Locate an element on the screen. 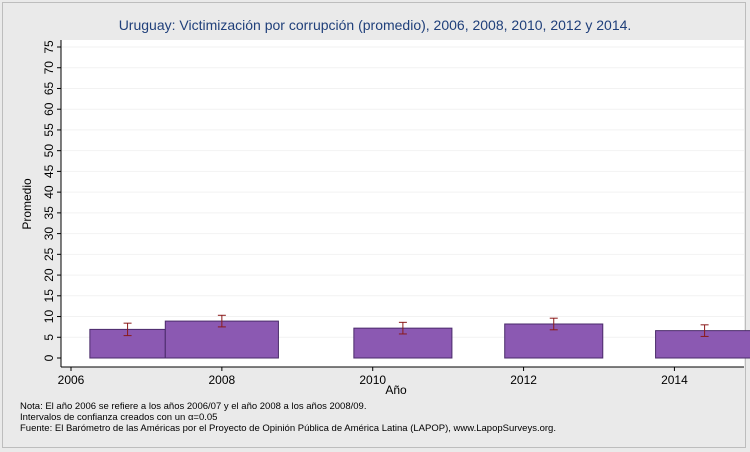 This screenshot has width=750, height=452. y-tick-label: 30 is located at coordinates (49, 234).